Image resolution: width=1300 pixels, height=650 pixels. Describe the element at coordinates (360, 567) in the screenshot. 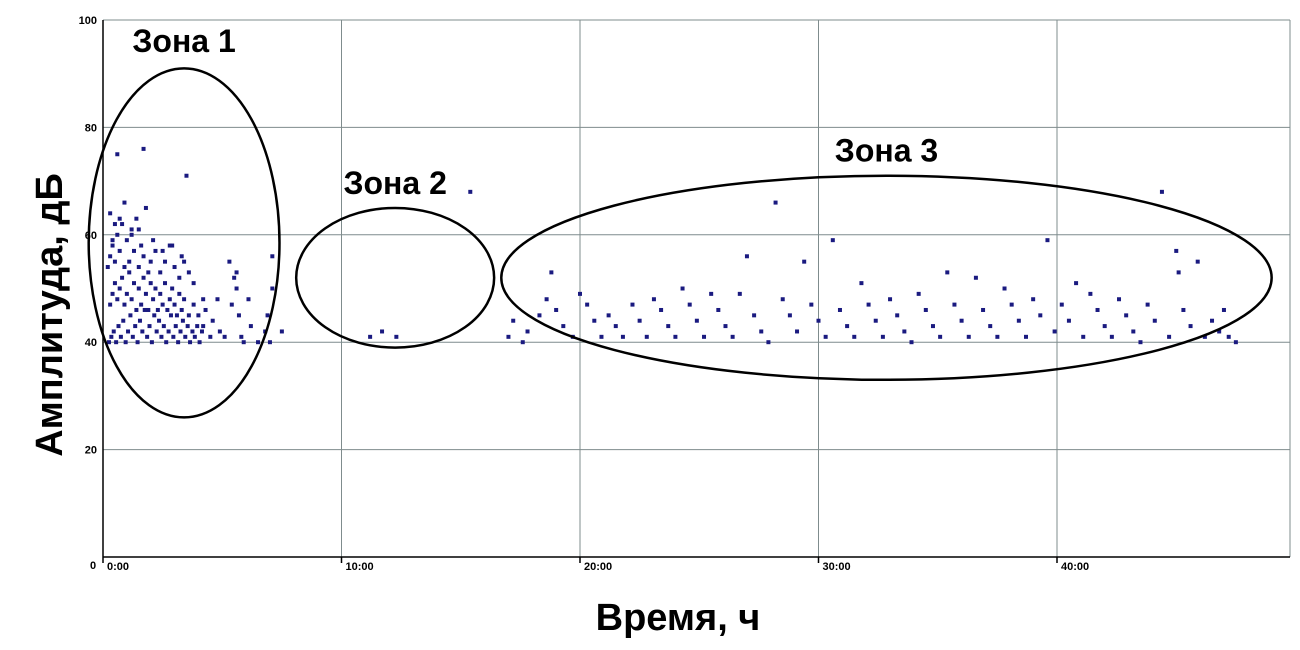

I see `x-tick-label: 10:00` at that location.